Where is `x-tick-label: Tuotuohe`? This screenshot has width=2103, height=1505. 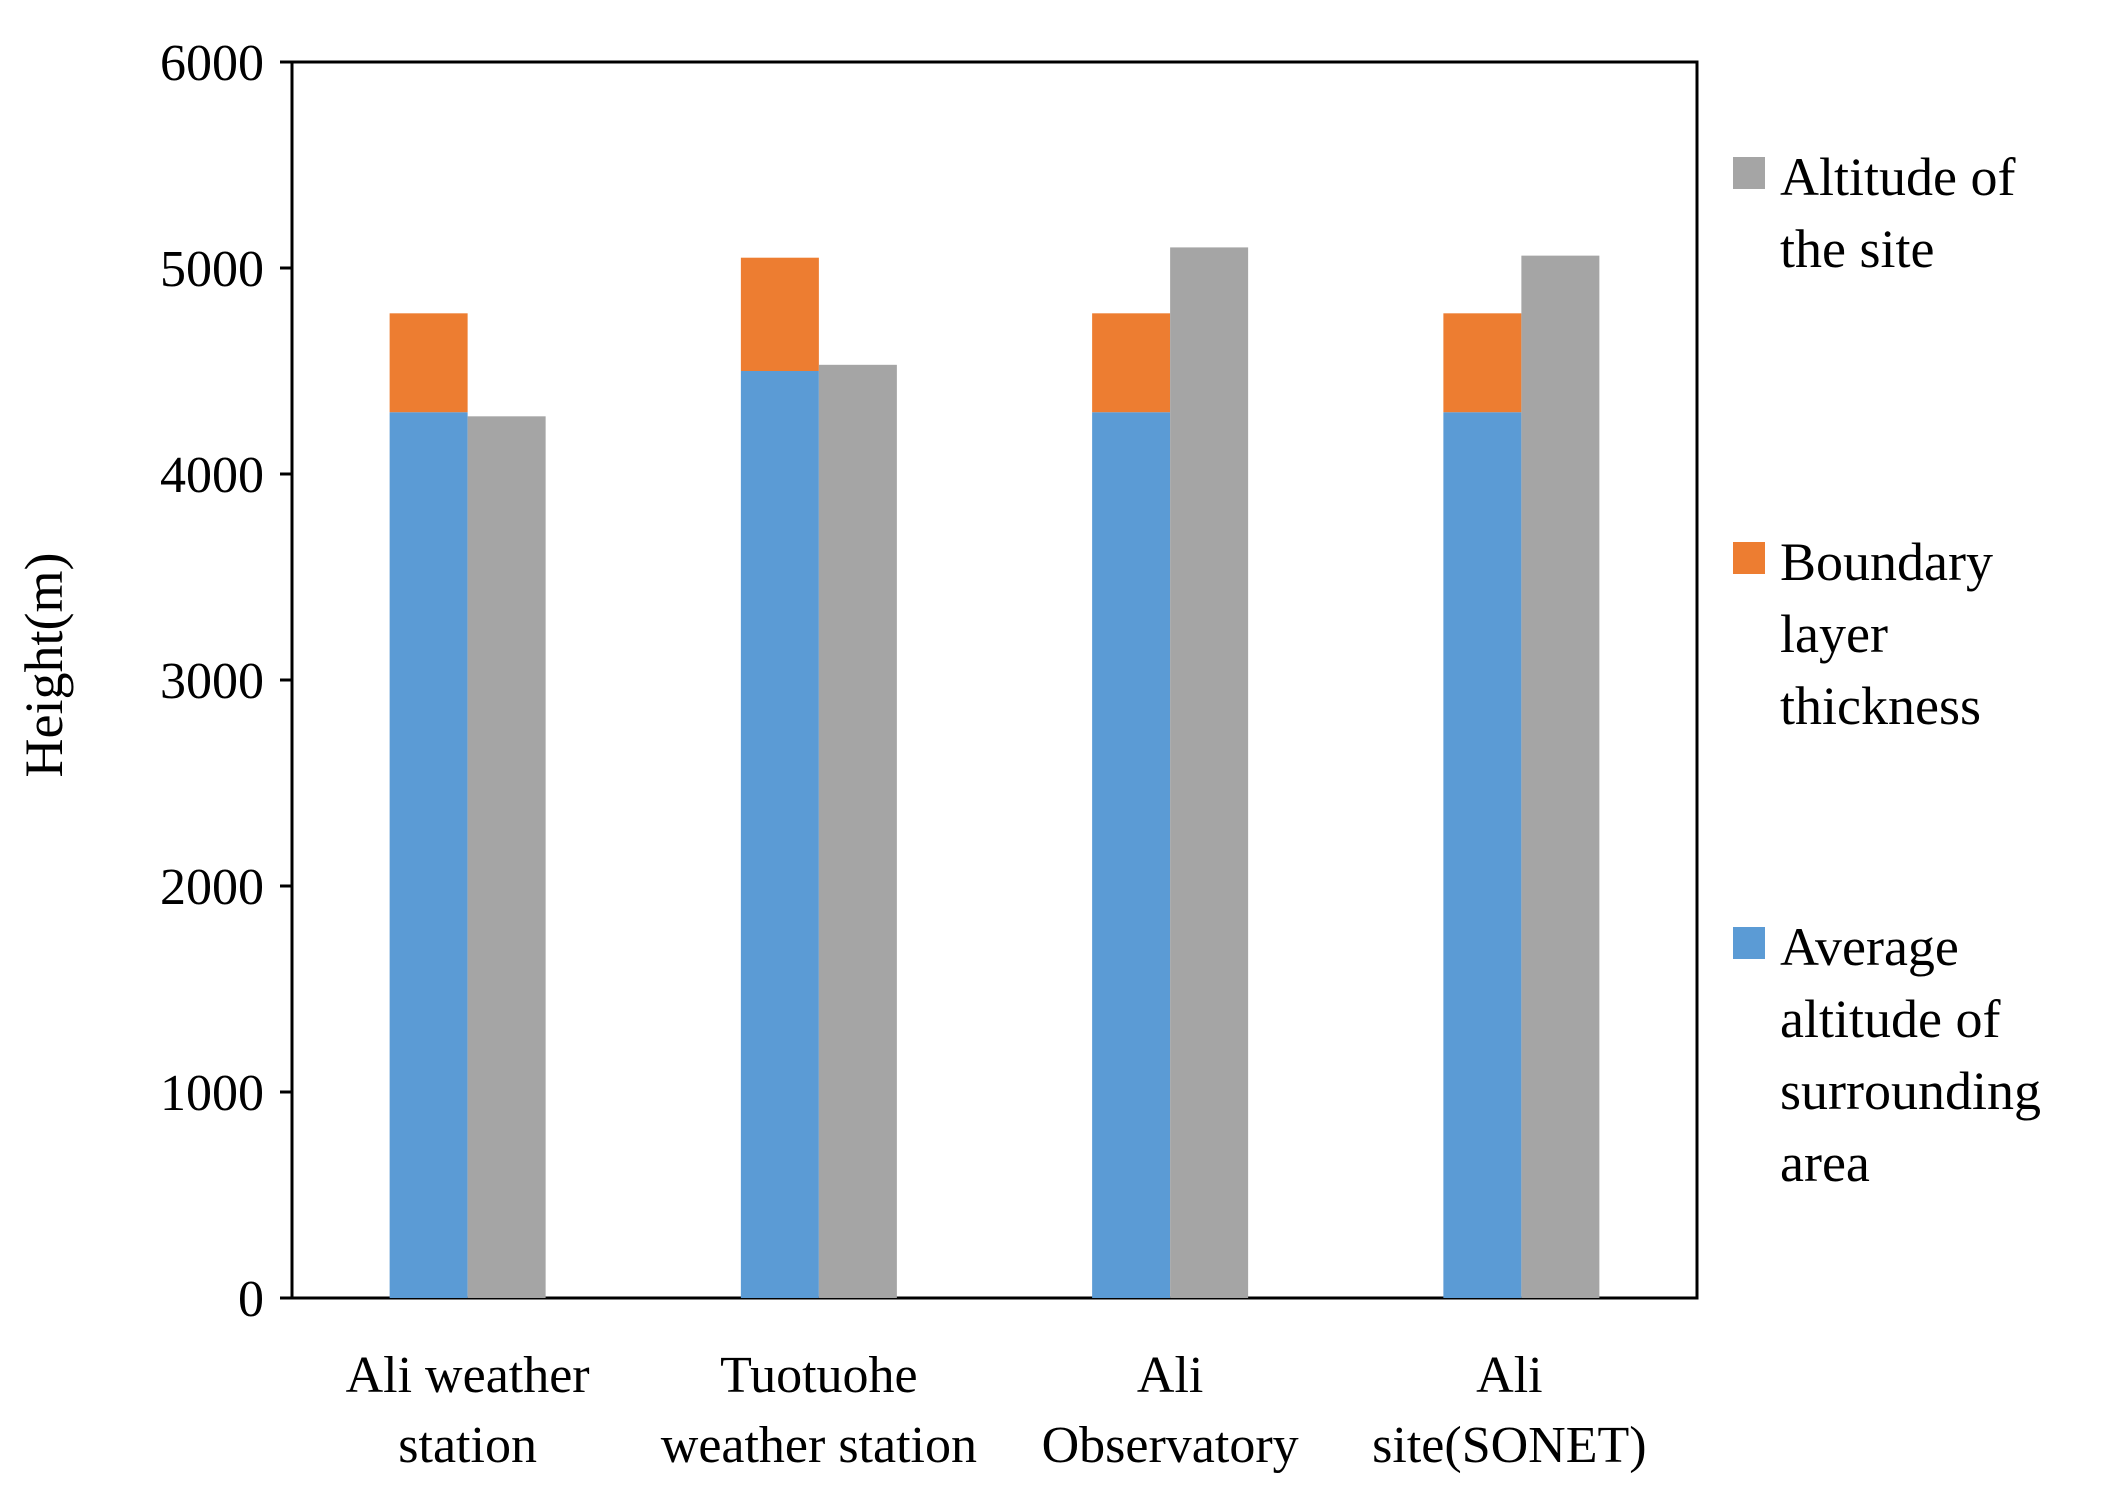
x-tick-label: Tuotuohe is located at coordinates (818, 1375).